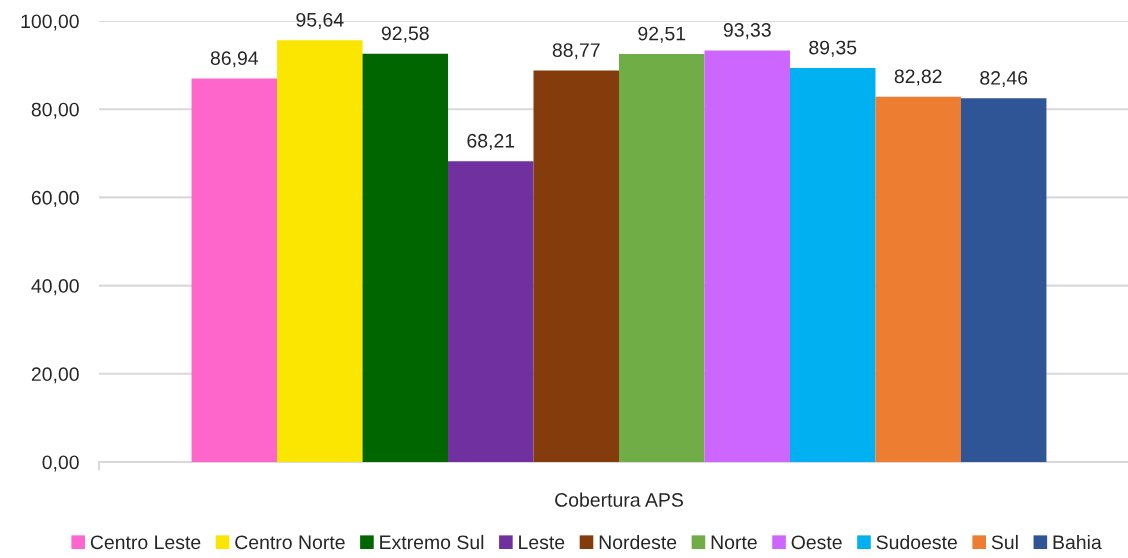 This screenshot has height=558, width=1128. Describe the element at coordinates (432, 542) in the screenshot. I see `legend-label: Extremo Sul` at that location.